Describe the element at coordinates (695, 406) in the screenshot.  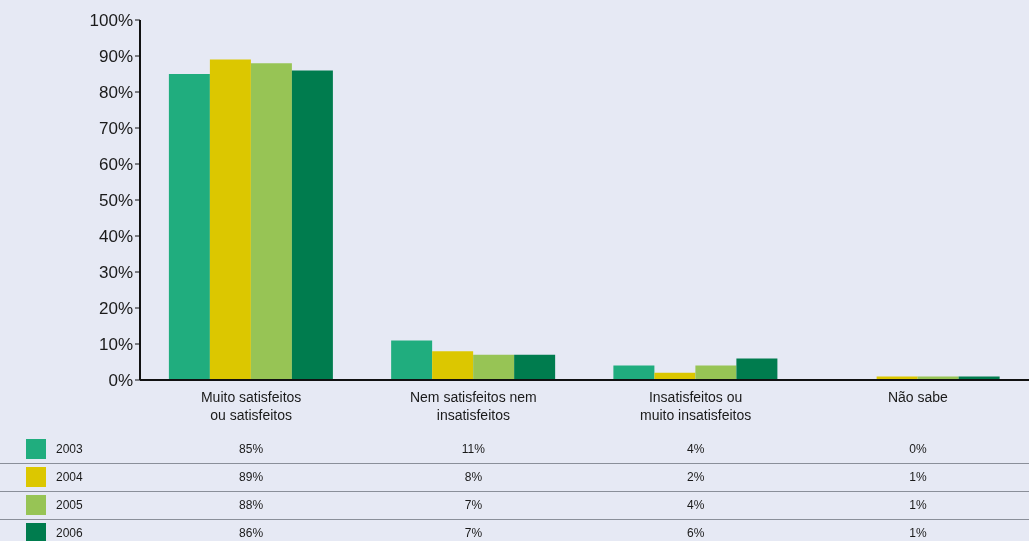
I see `x-tick-label: Insatisfeitos ou muito insatisfeitos` at that location.